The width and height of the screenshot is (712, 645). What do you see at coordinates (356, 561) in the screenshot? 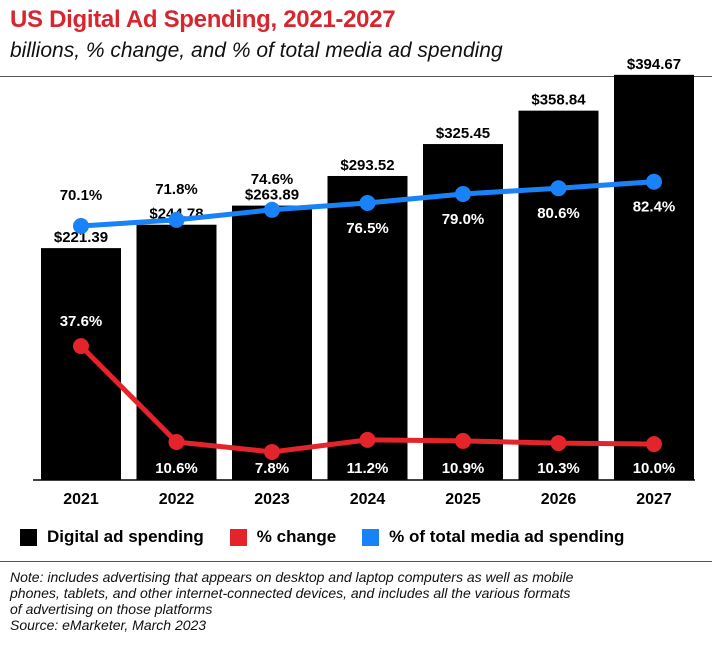
I see `footer-divider` at bounding box center [356, 561].